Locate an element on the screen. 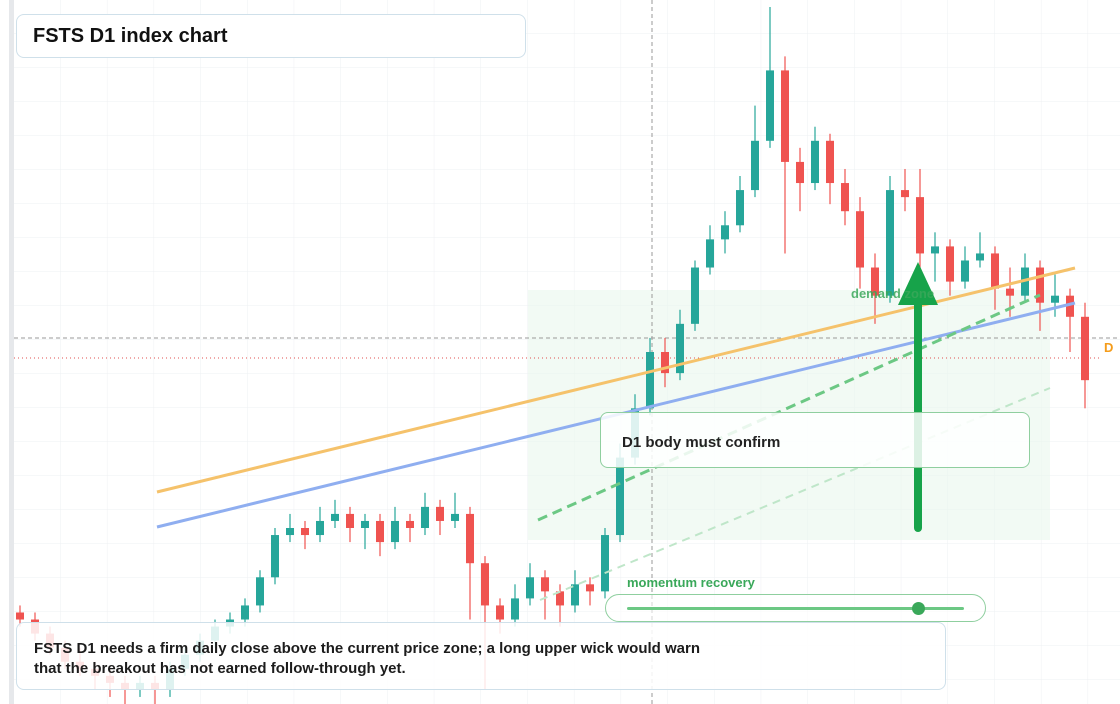  channel-line is located at coordinates (789, 407).